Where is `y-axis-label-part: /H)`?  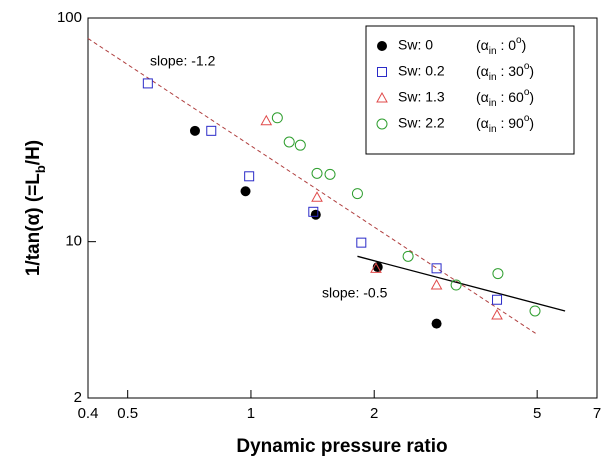
y-axis-label-part: /H) is located at coordinates (33, 152).